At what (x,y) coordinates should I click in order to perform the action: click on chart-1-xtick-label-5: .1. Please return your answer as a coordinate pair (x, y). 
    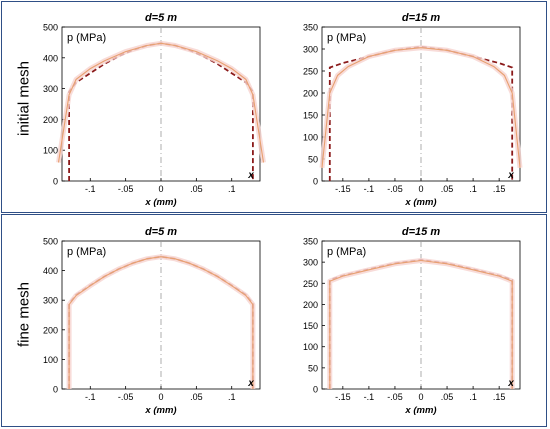
    Looking at the image, I should click on (473, 189).